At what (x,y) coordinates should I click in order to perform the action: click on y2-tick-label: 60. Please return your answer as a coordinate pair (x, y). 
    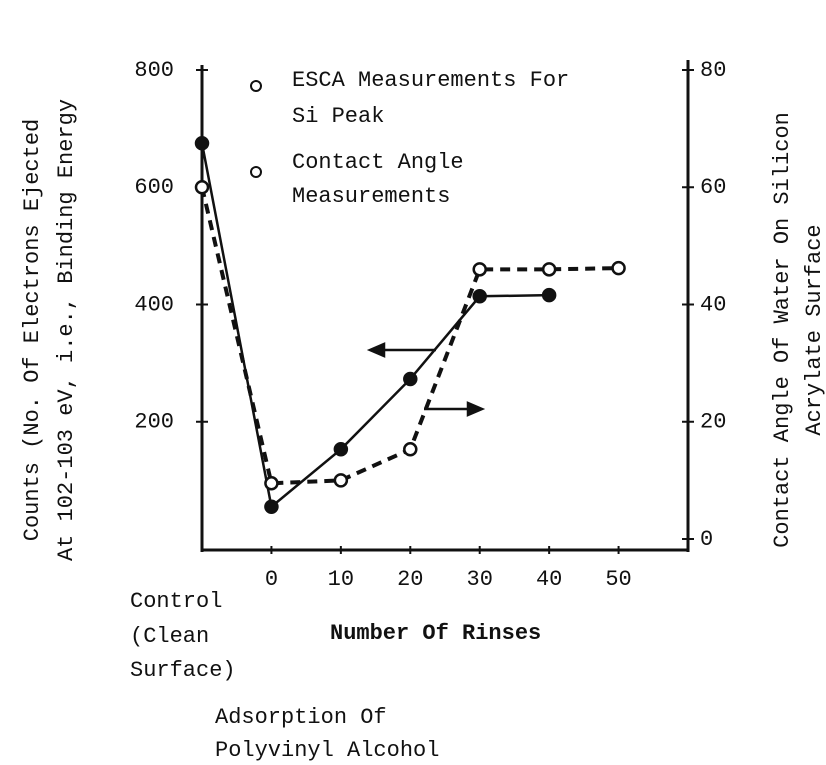
    Looking at the image, I should click on (713, 187).